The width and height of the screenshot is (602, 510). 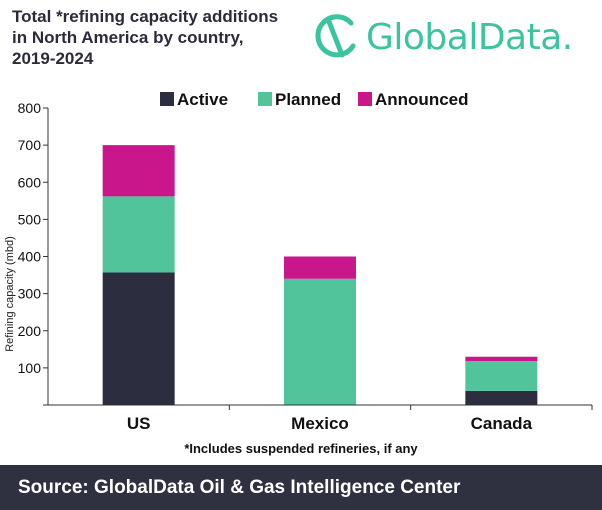 I want to click on title-line-2: in North America by country,, so click(x=128, y=37).